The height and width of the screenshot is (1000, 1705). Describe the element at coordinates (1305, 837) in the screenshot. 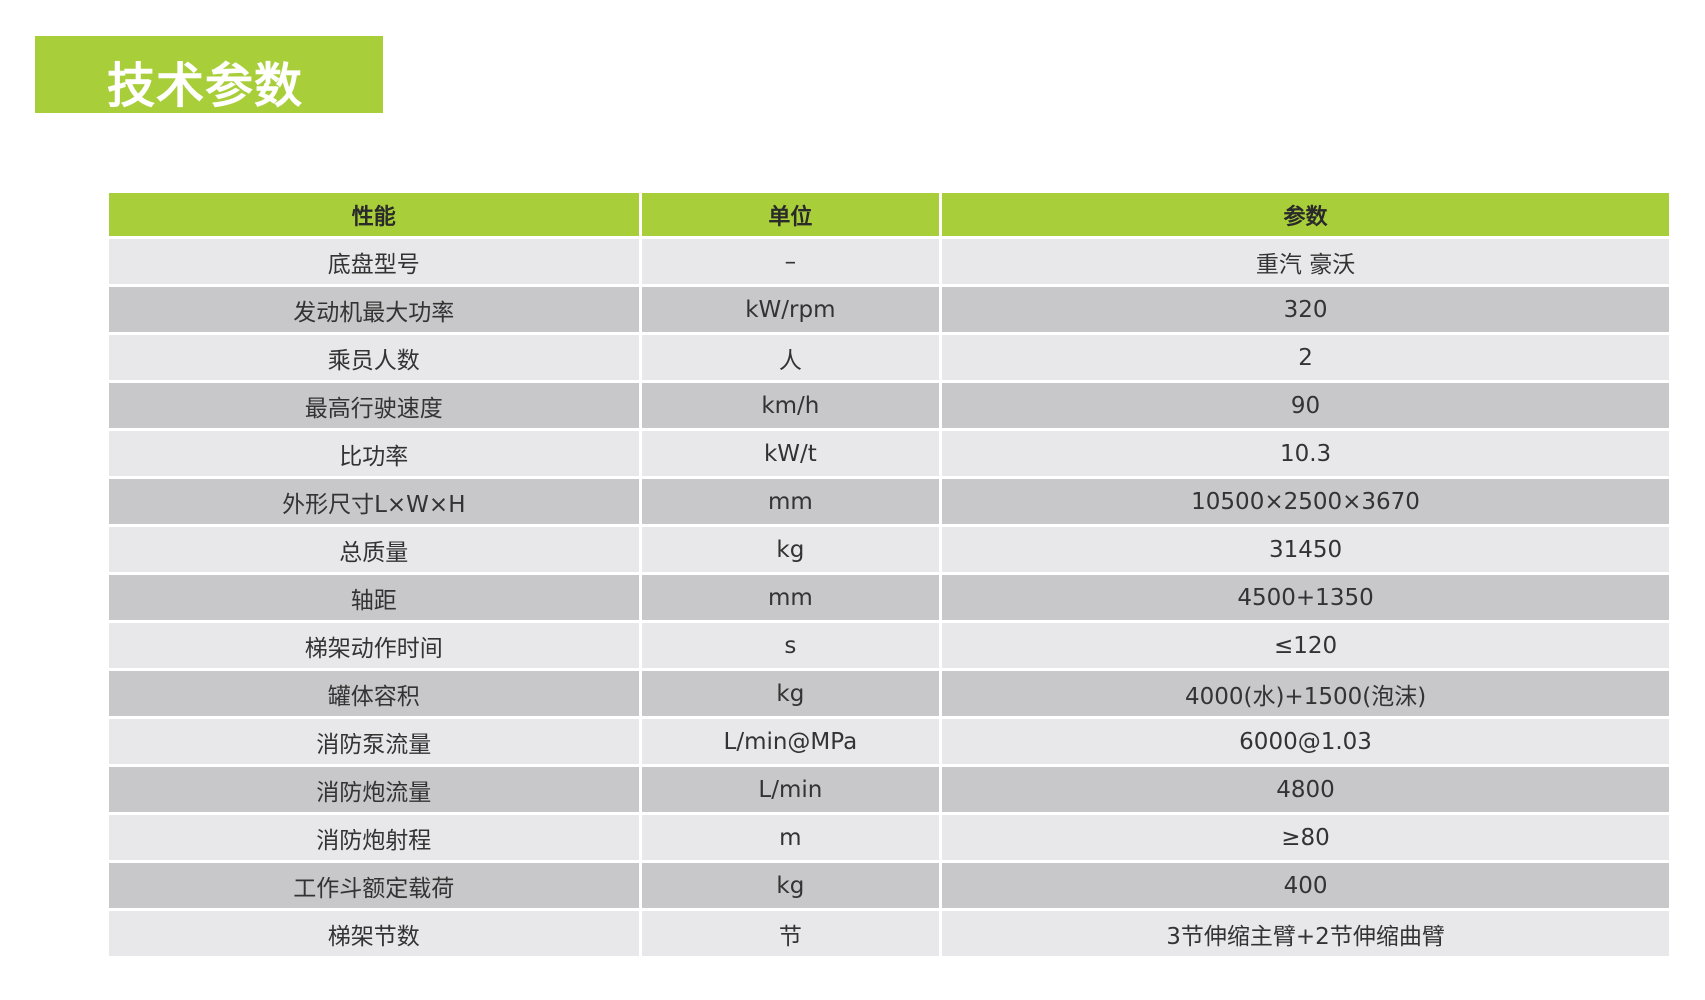

I see `cell-parameter: ≥80` at that location.